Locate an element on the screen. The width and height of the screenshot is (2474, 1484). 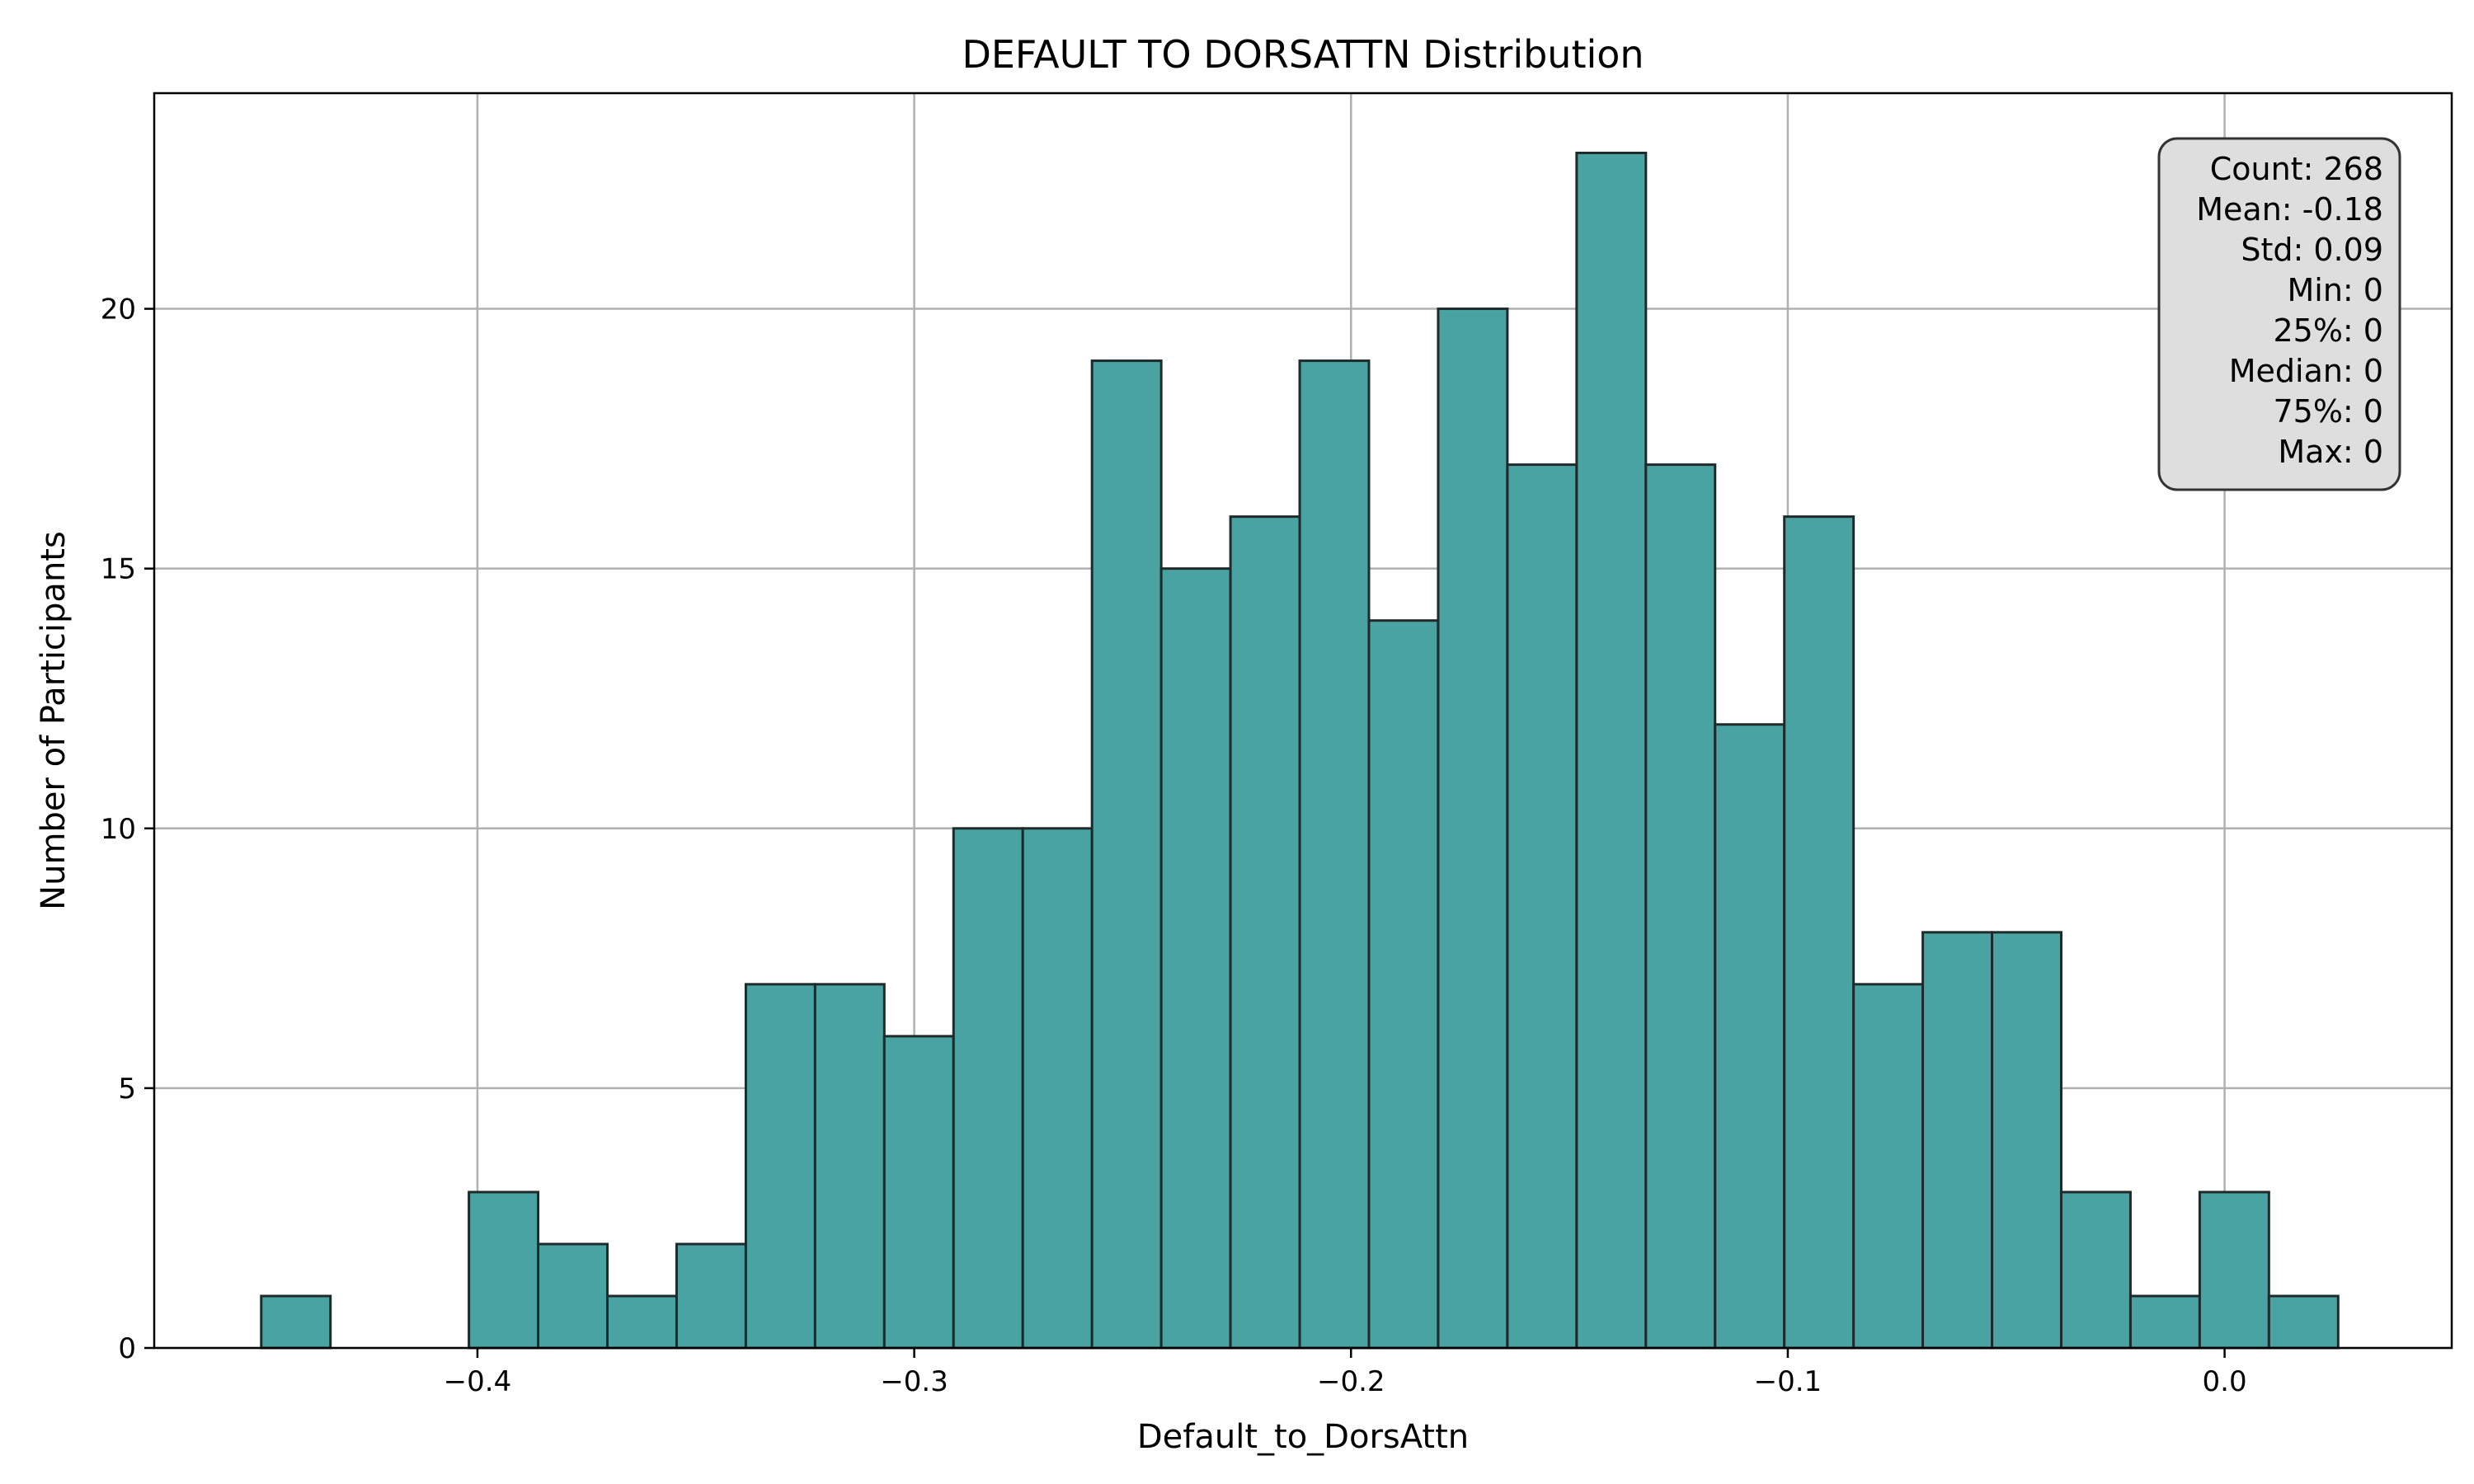
x-tick-label: −0.1 is located at coordinates (1788, 1381).